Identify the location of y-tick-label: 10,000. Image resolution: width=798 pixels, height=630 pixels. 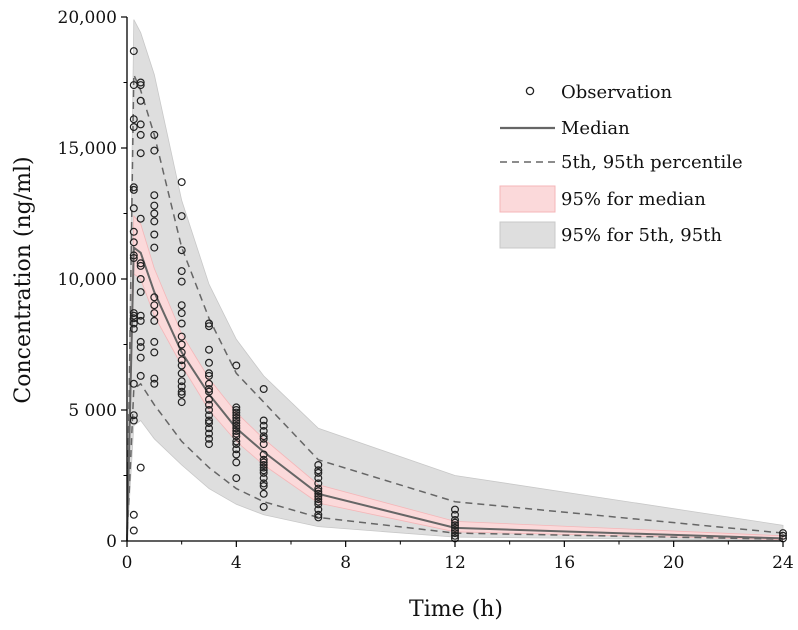
(87, 280).